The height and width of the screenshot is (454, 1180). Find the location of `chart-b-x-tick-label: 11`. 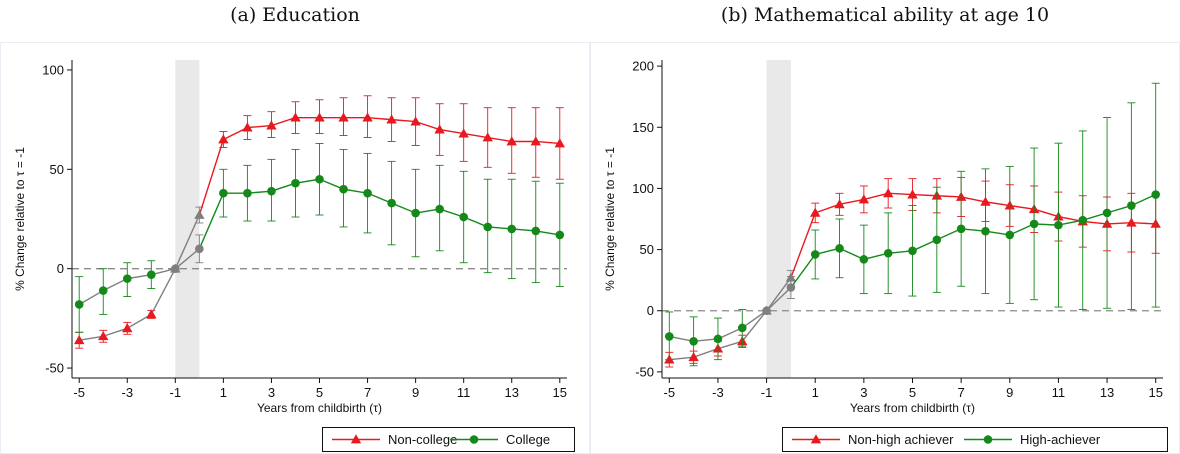

chart-b-x-tick-label: 11 is located at coordinates (1059, 392).